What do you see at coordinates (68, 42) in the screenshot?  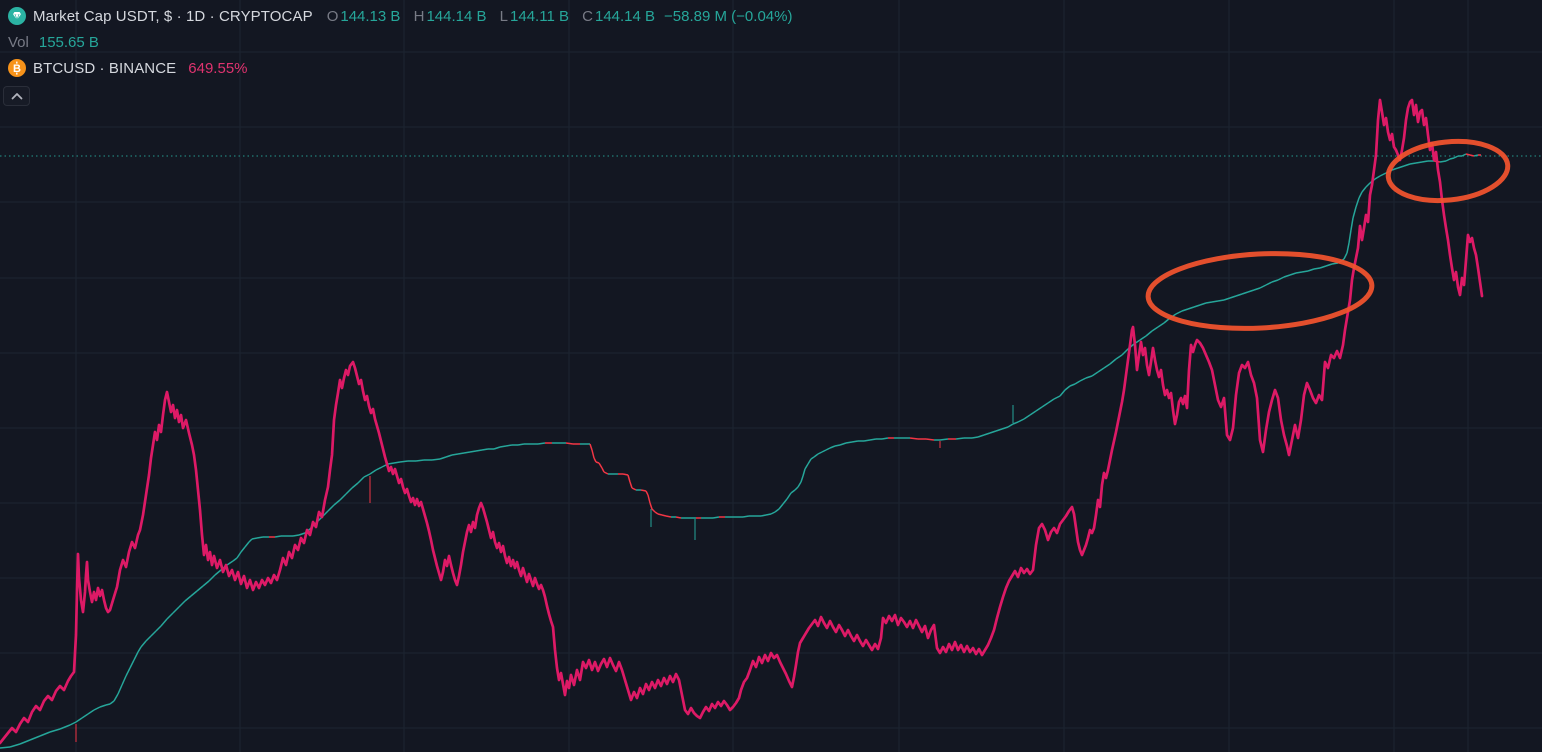 I see `volume-value: 155.65 B` at bounding box center [68, 42].